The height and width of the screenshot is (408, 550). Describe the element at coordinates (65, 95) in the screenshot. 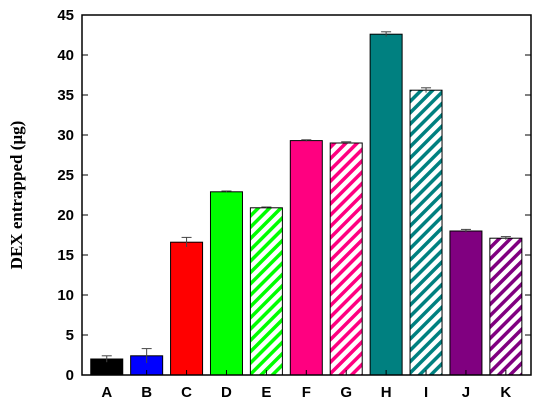

I see `y-tick-label: 35` at that location.